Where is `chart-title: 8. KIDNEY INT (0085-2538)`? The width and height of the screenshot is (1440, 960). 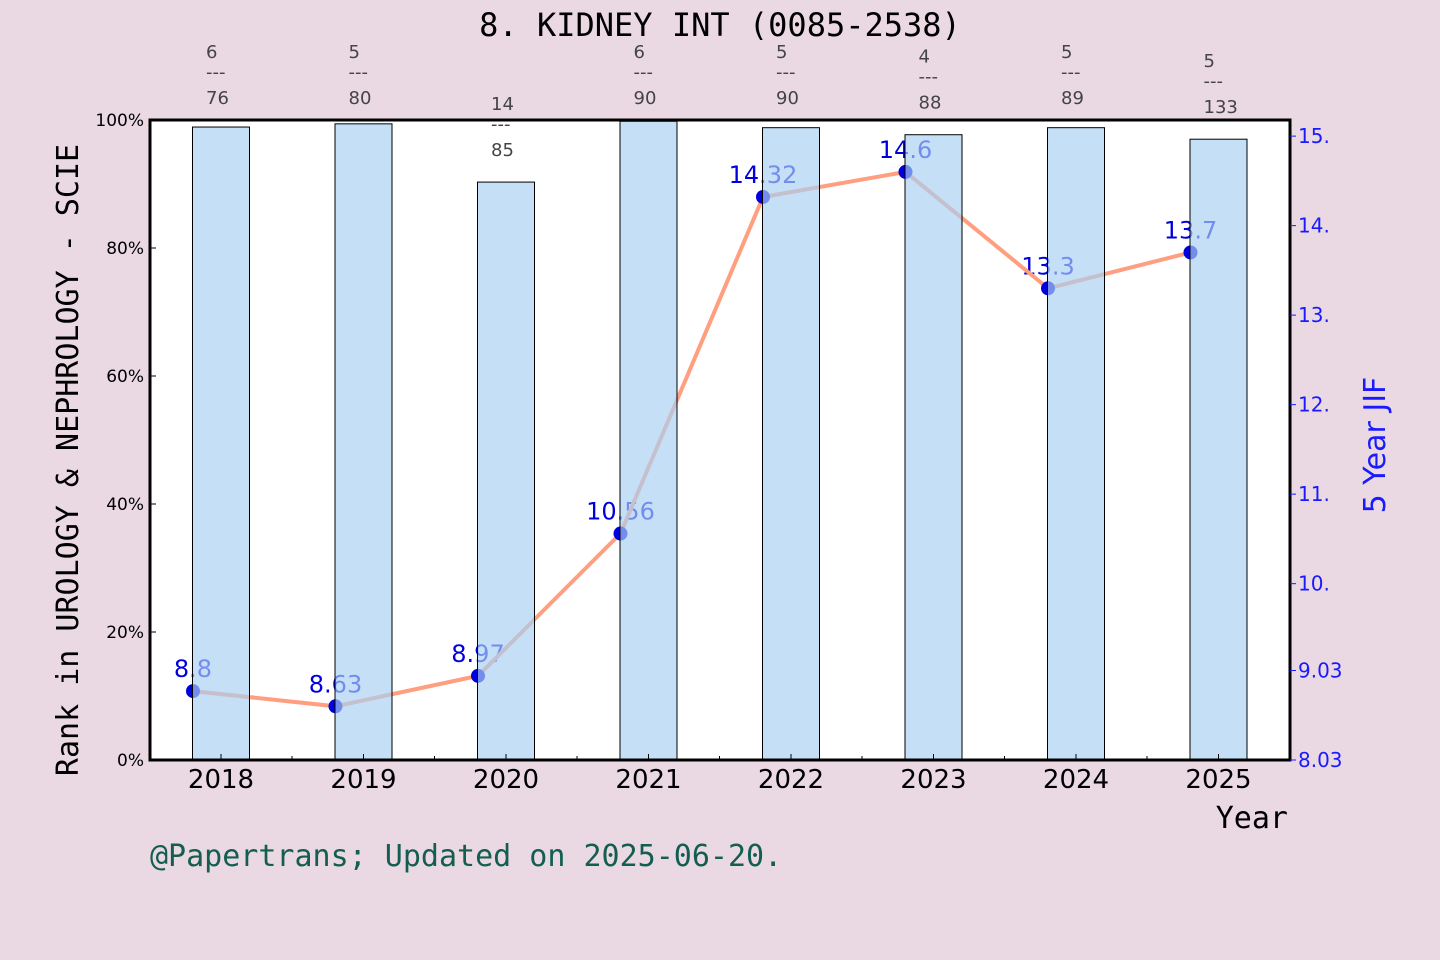 chart-title: 8. KIDNEY INT (0085-2538) is located at coordinates (720, 25).